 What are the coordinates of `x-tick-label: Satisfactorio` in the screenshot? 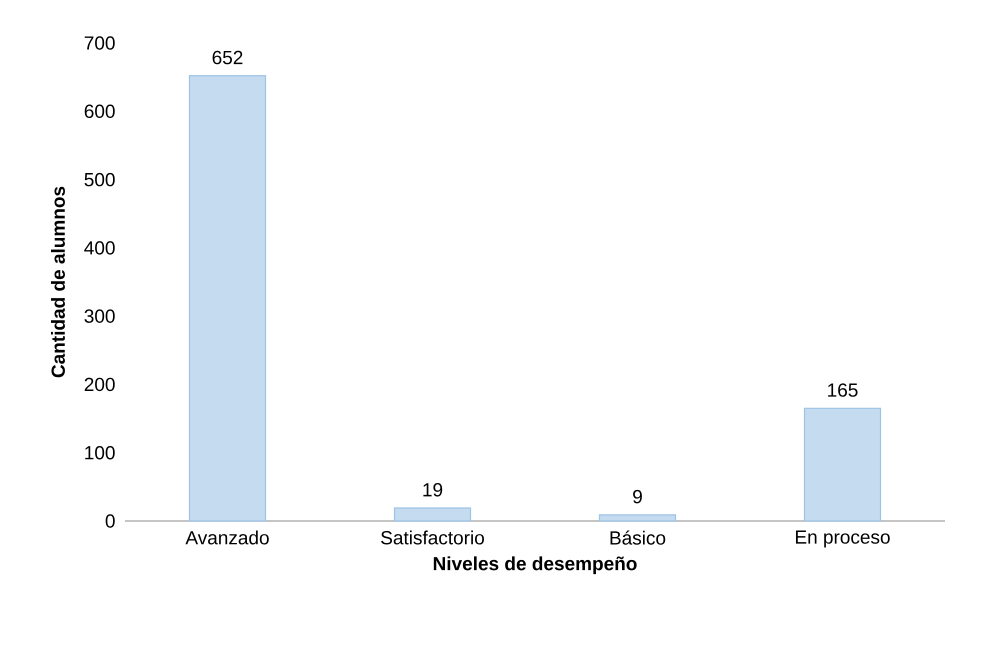 It's located at (432, 537).